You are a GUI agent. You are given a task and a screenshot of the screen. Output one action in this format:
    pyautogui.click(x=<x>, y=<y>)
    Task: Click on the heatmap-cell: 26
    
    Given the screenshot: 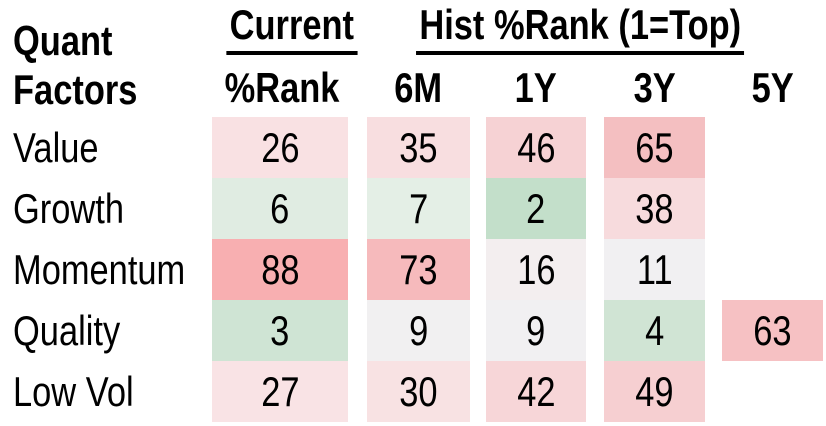 What is the action you would take?
    pyautogui.click(x=280, y=147)
    